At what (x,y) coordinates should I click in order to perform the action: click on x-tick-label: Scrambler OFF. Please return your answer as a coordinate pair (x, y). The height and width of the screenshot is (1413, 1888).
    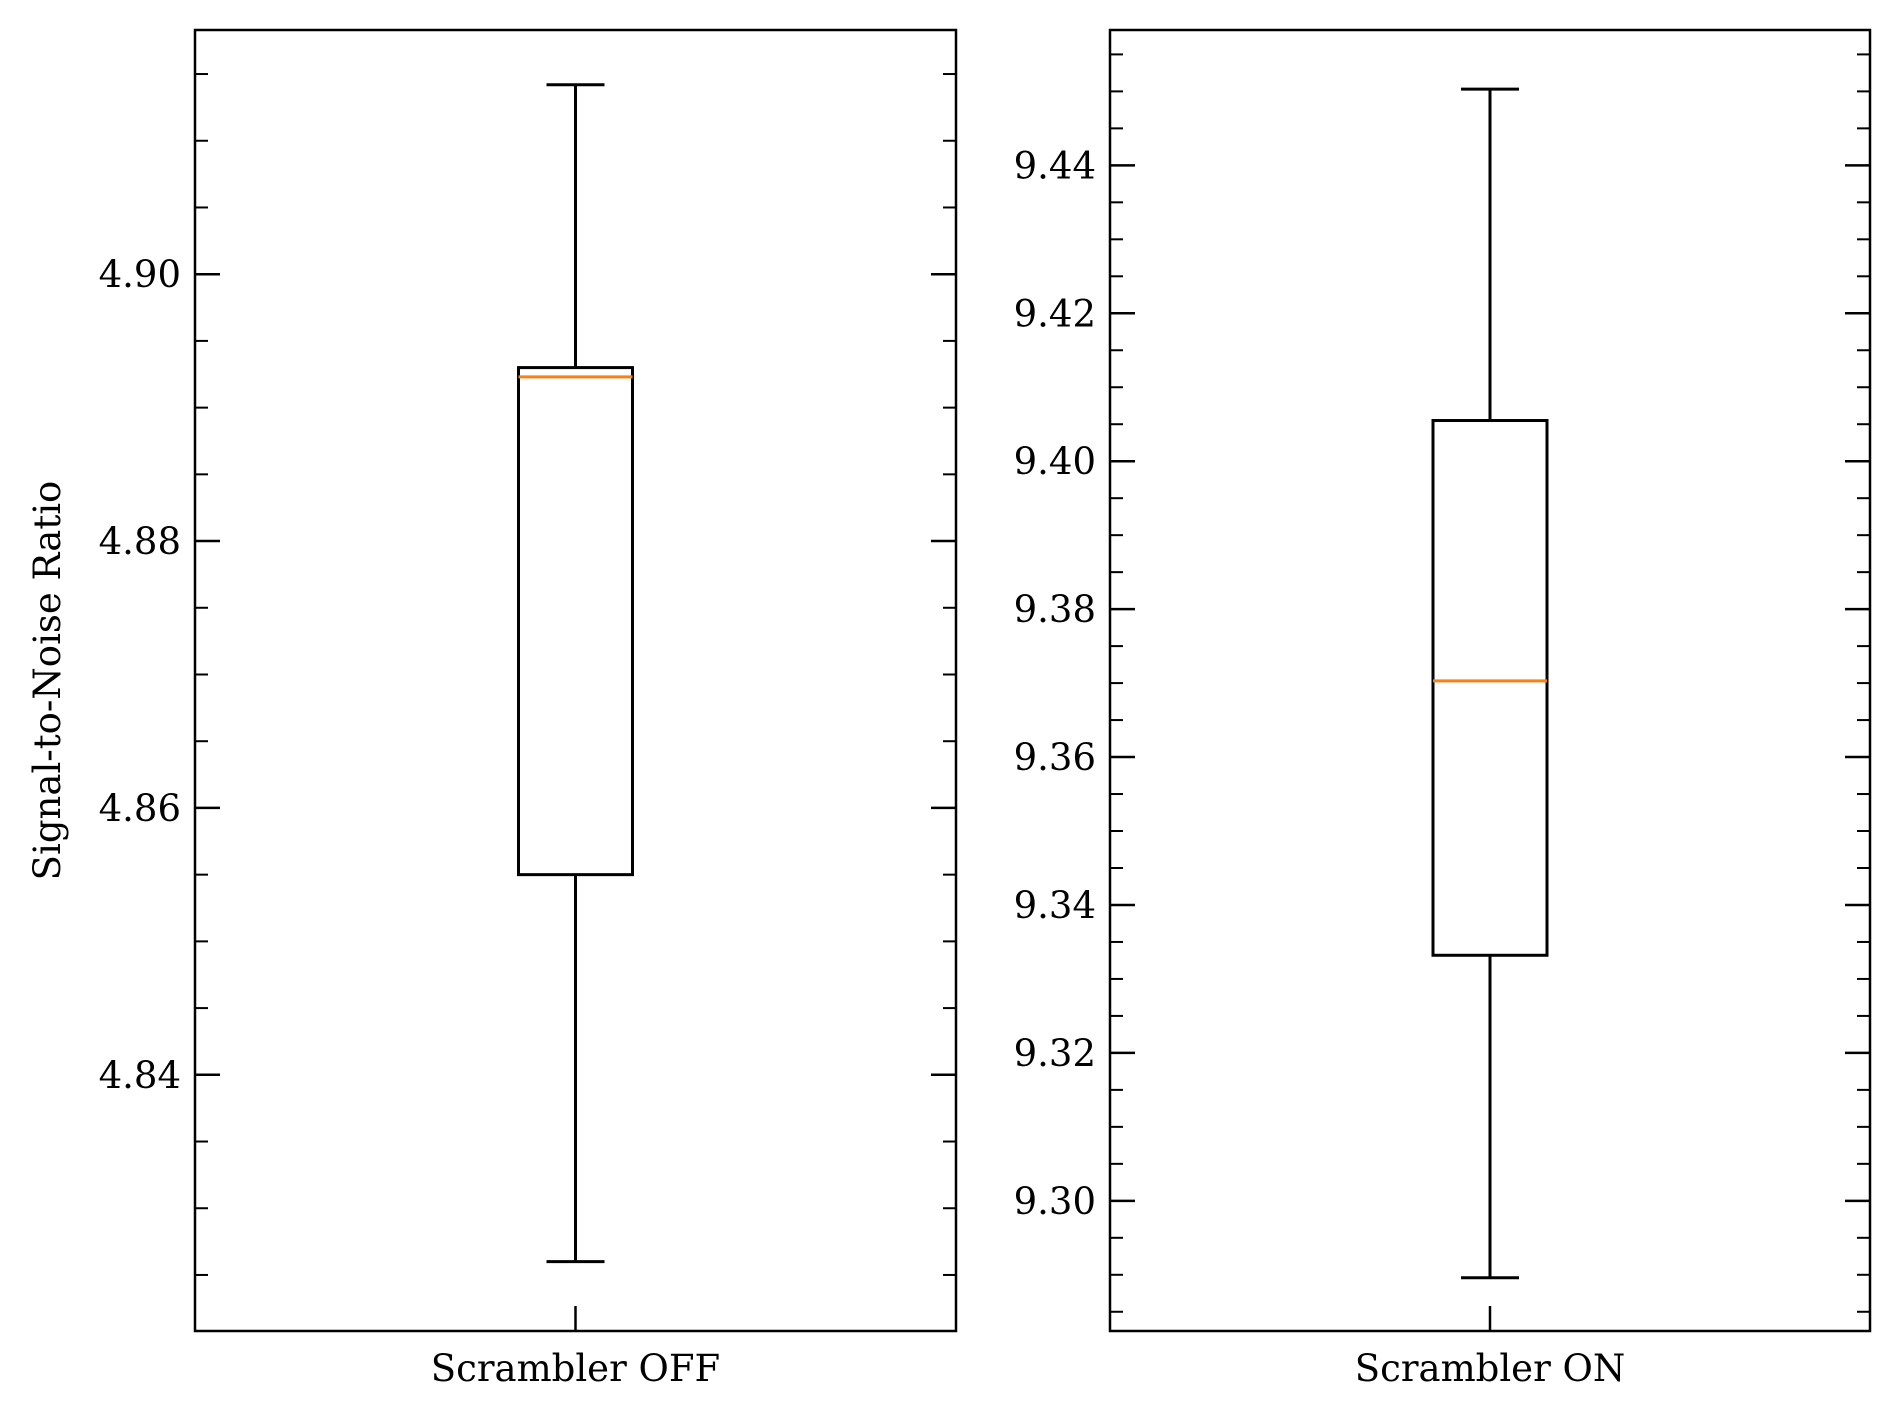
    Looking at the image, I should click on (575, 1368).